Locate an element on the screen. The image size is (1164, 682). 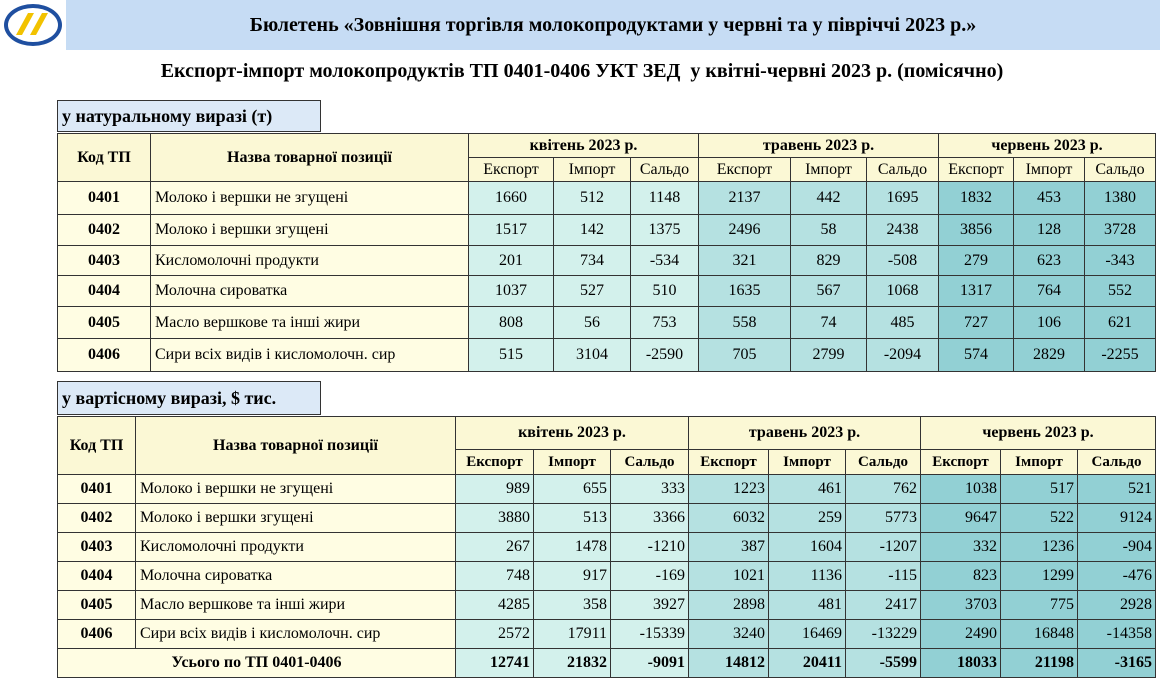
value-cell: 1604 is located at coordinates (807, 547).